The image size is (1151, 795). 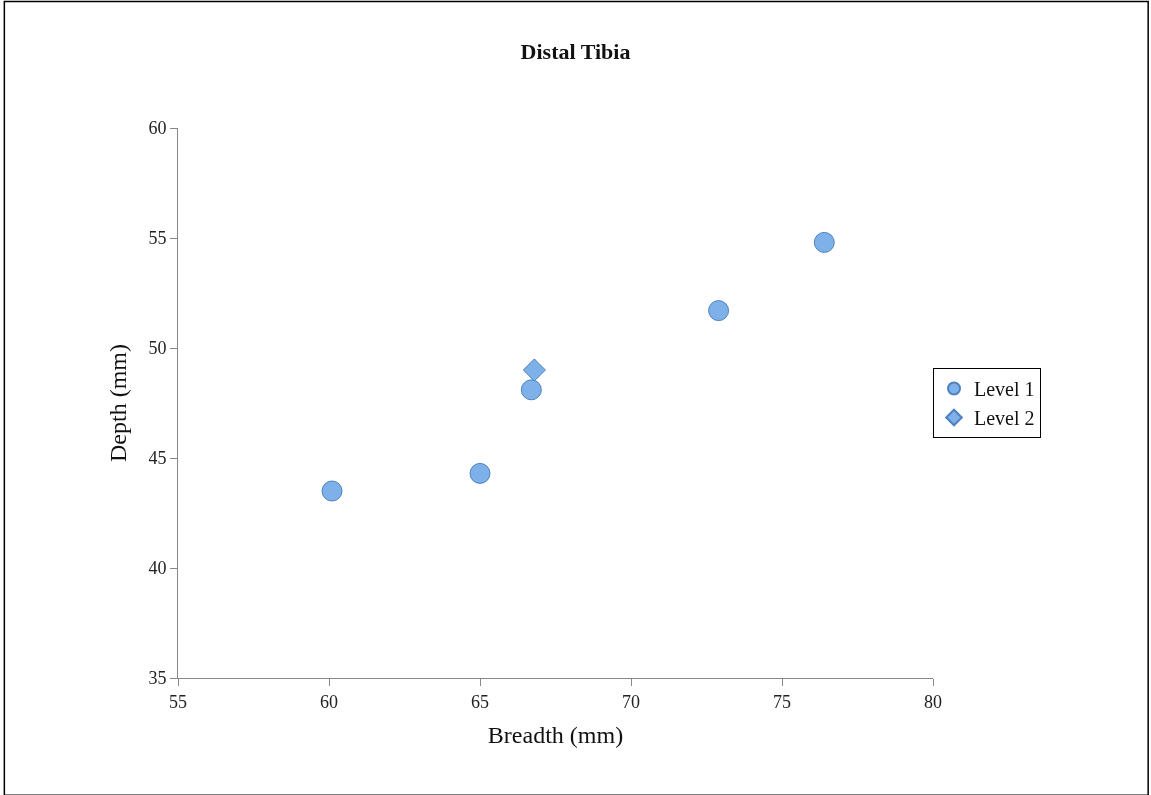 What do you see at coordinates (1004, 418) in the screenshot?
I see `legend-label: Level 2` at bounding box center [1004, 418].